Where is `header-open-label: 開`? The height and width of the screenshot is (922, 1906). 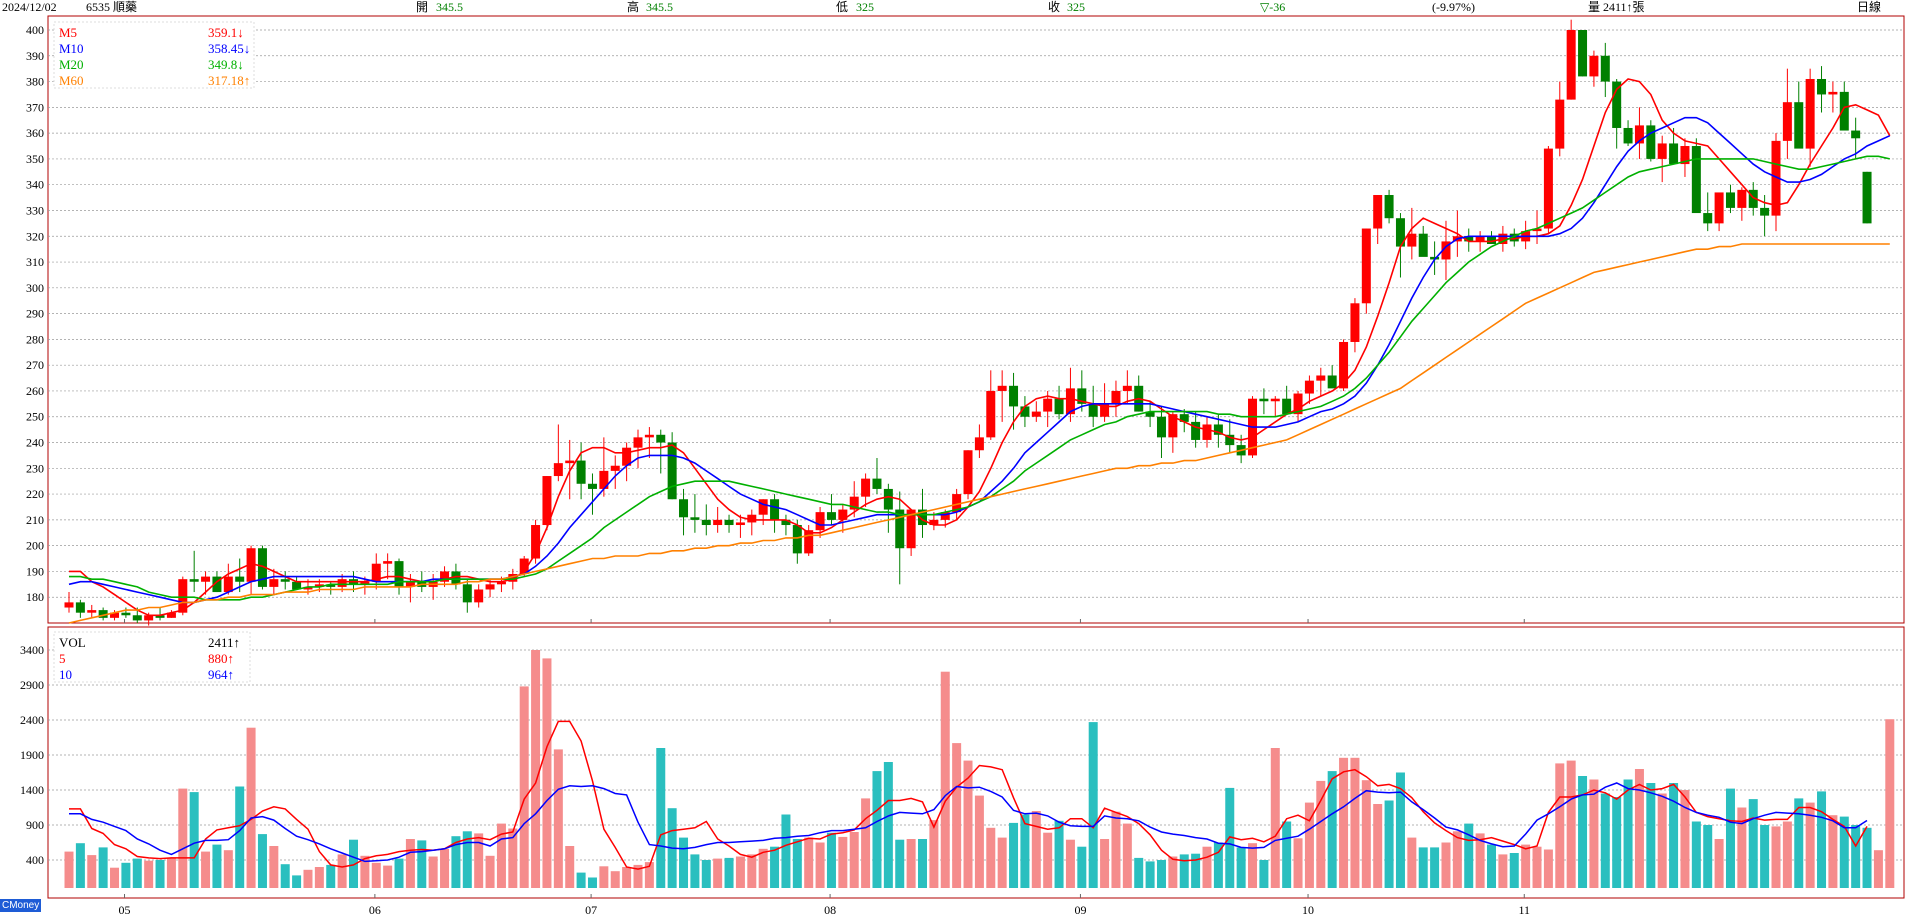 header-open-label: 開 is located at coordinates (422, 7).